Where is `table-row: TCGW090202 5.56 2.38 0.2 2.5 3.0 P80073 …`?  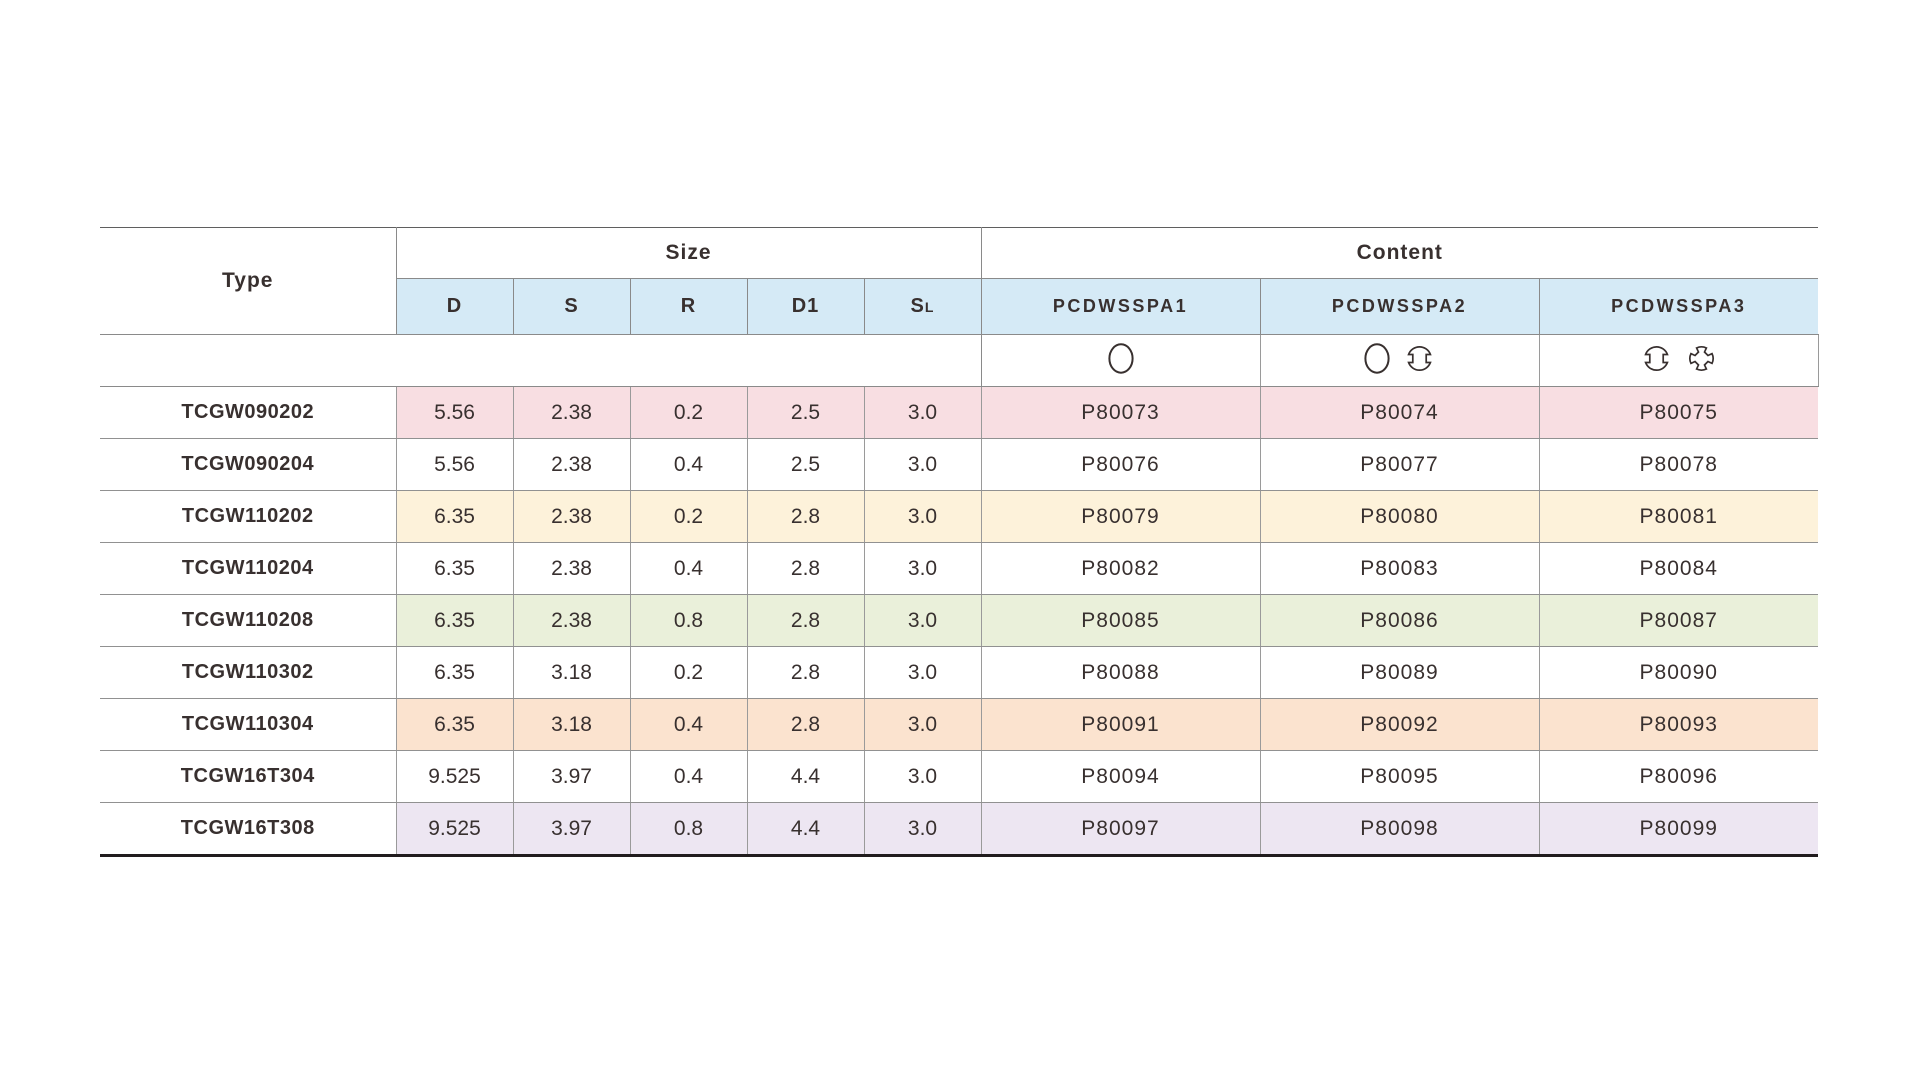 table-row: TCGW090202 5.56 2.38 0.2 2.5 3.0 P80073 … is located at coordinates (959, 412).